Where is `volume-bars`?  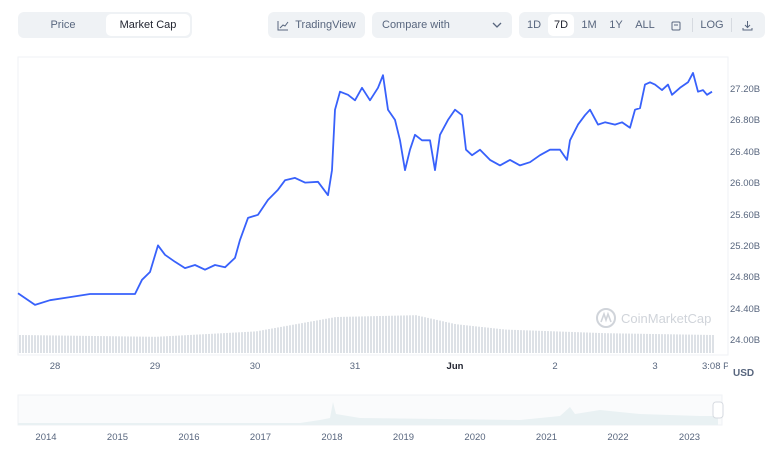
volume-bars is located at coordinates (366, 334).